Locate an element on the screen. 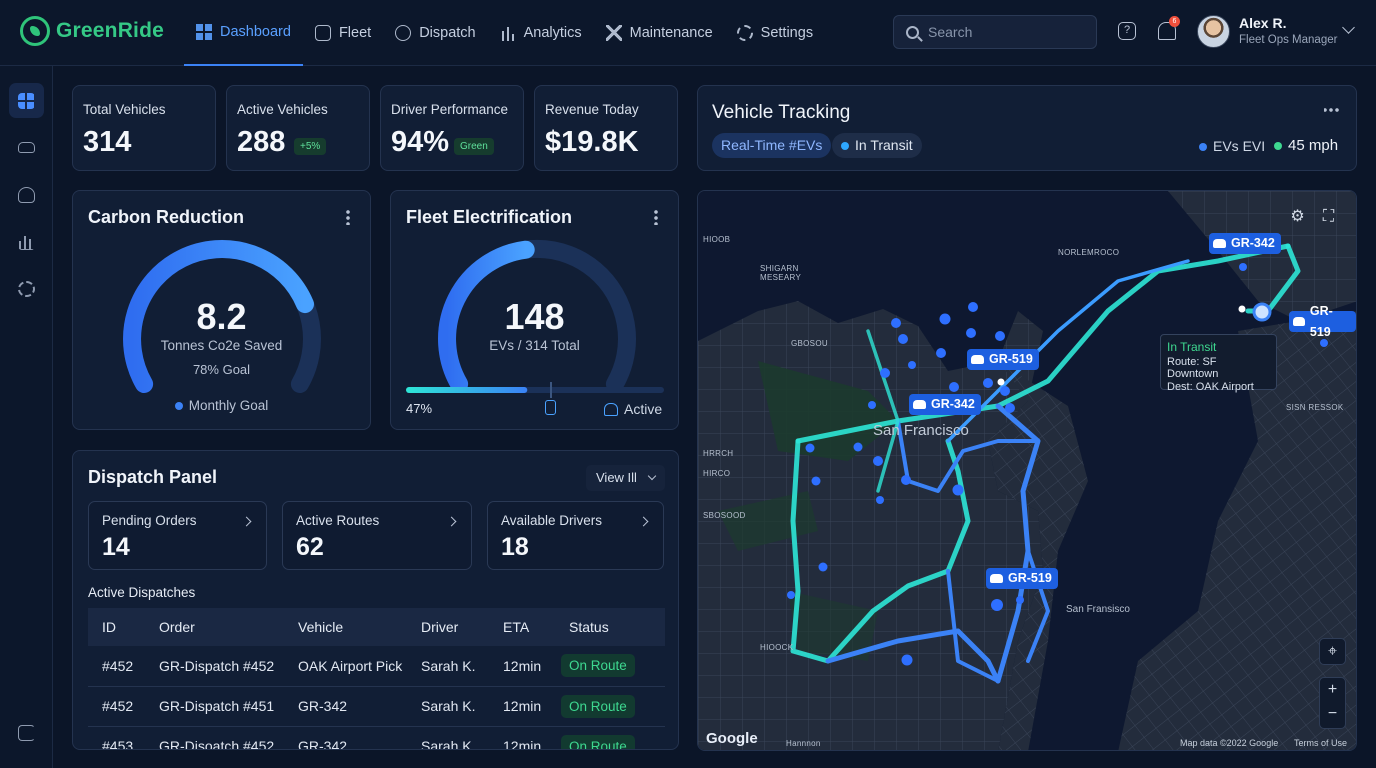  zoom-out-icon: − is located at coordinates (1332, 713).